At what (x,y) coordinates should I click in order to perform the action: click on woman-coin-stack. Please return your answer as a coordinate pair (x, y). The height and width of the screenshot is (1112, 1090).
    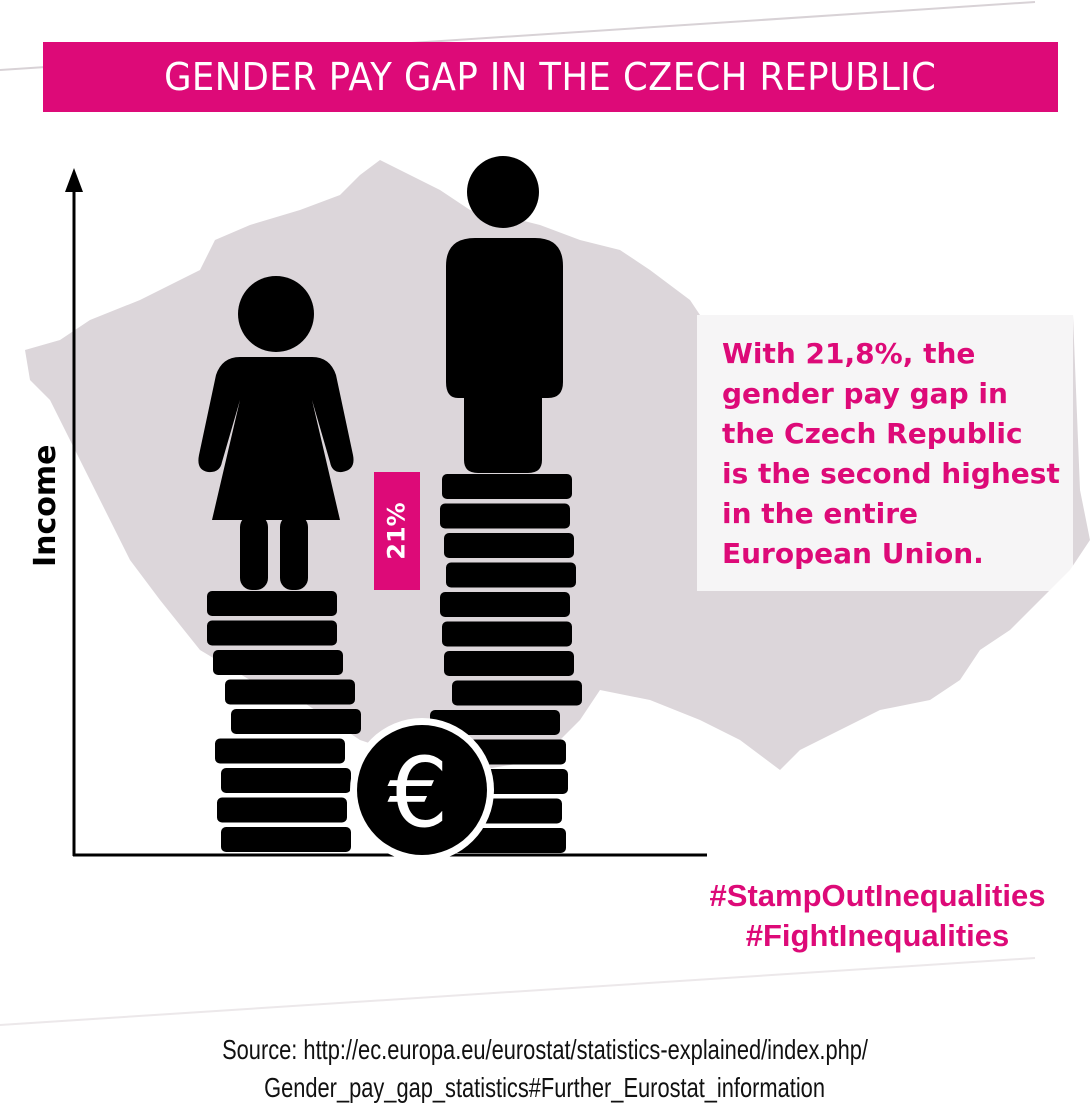
    Looking at the image, I should click on (284, 721).